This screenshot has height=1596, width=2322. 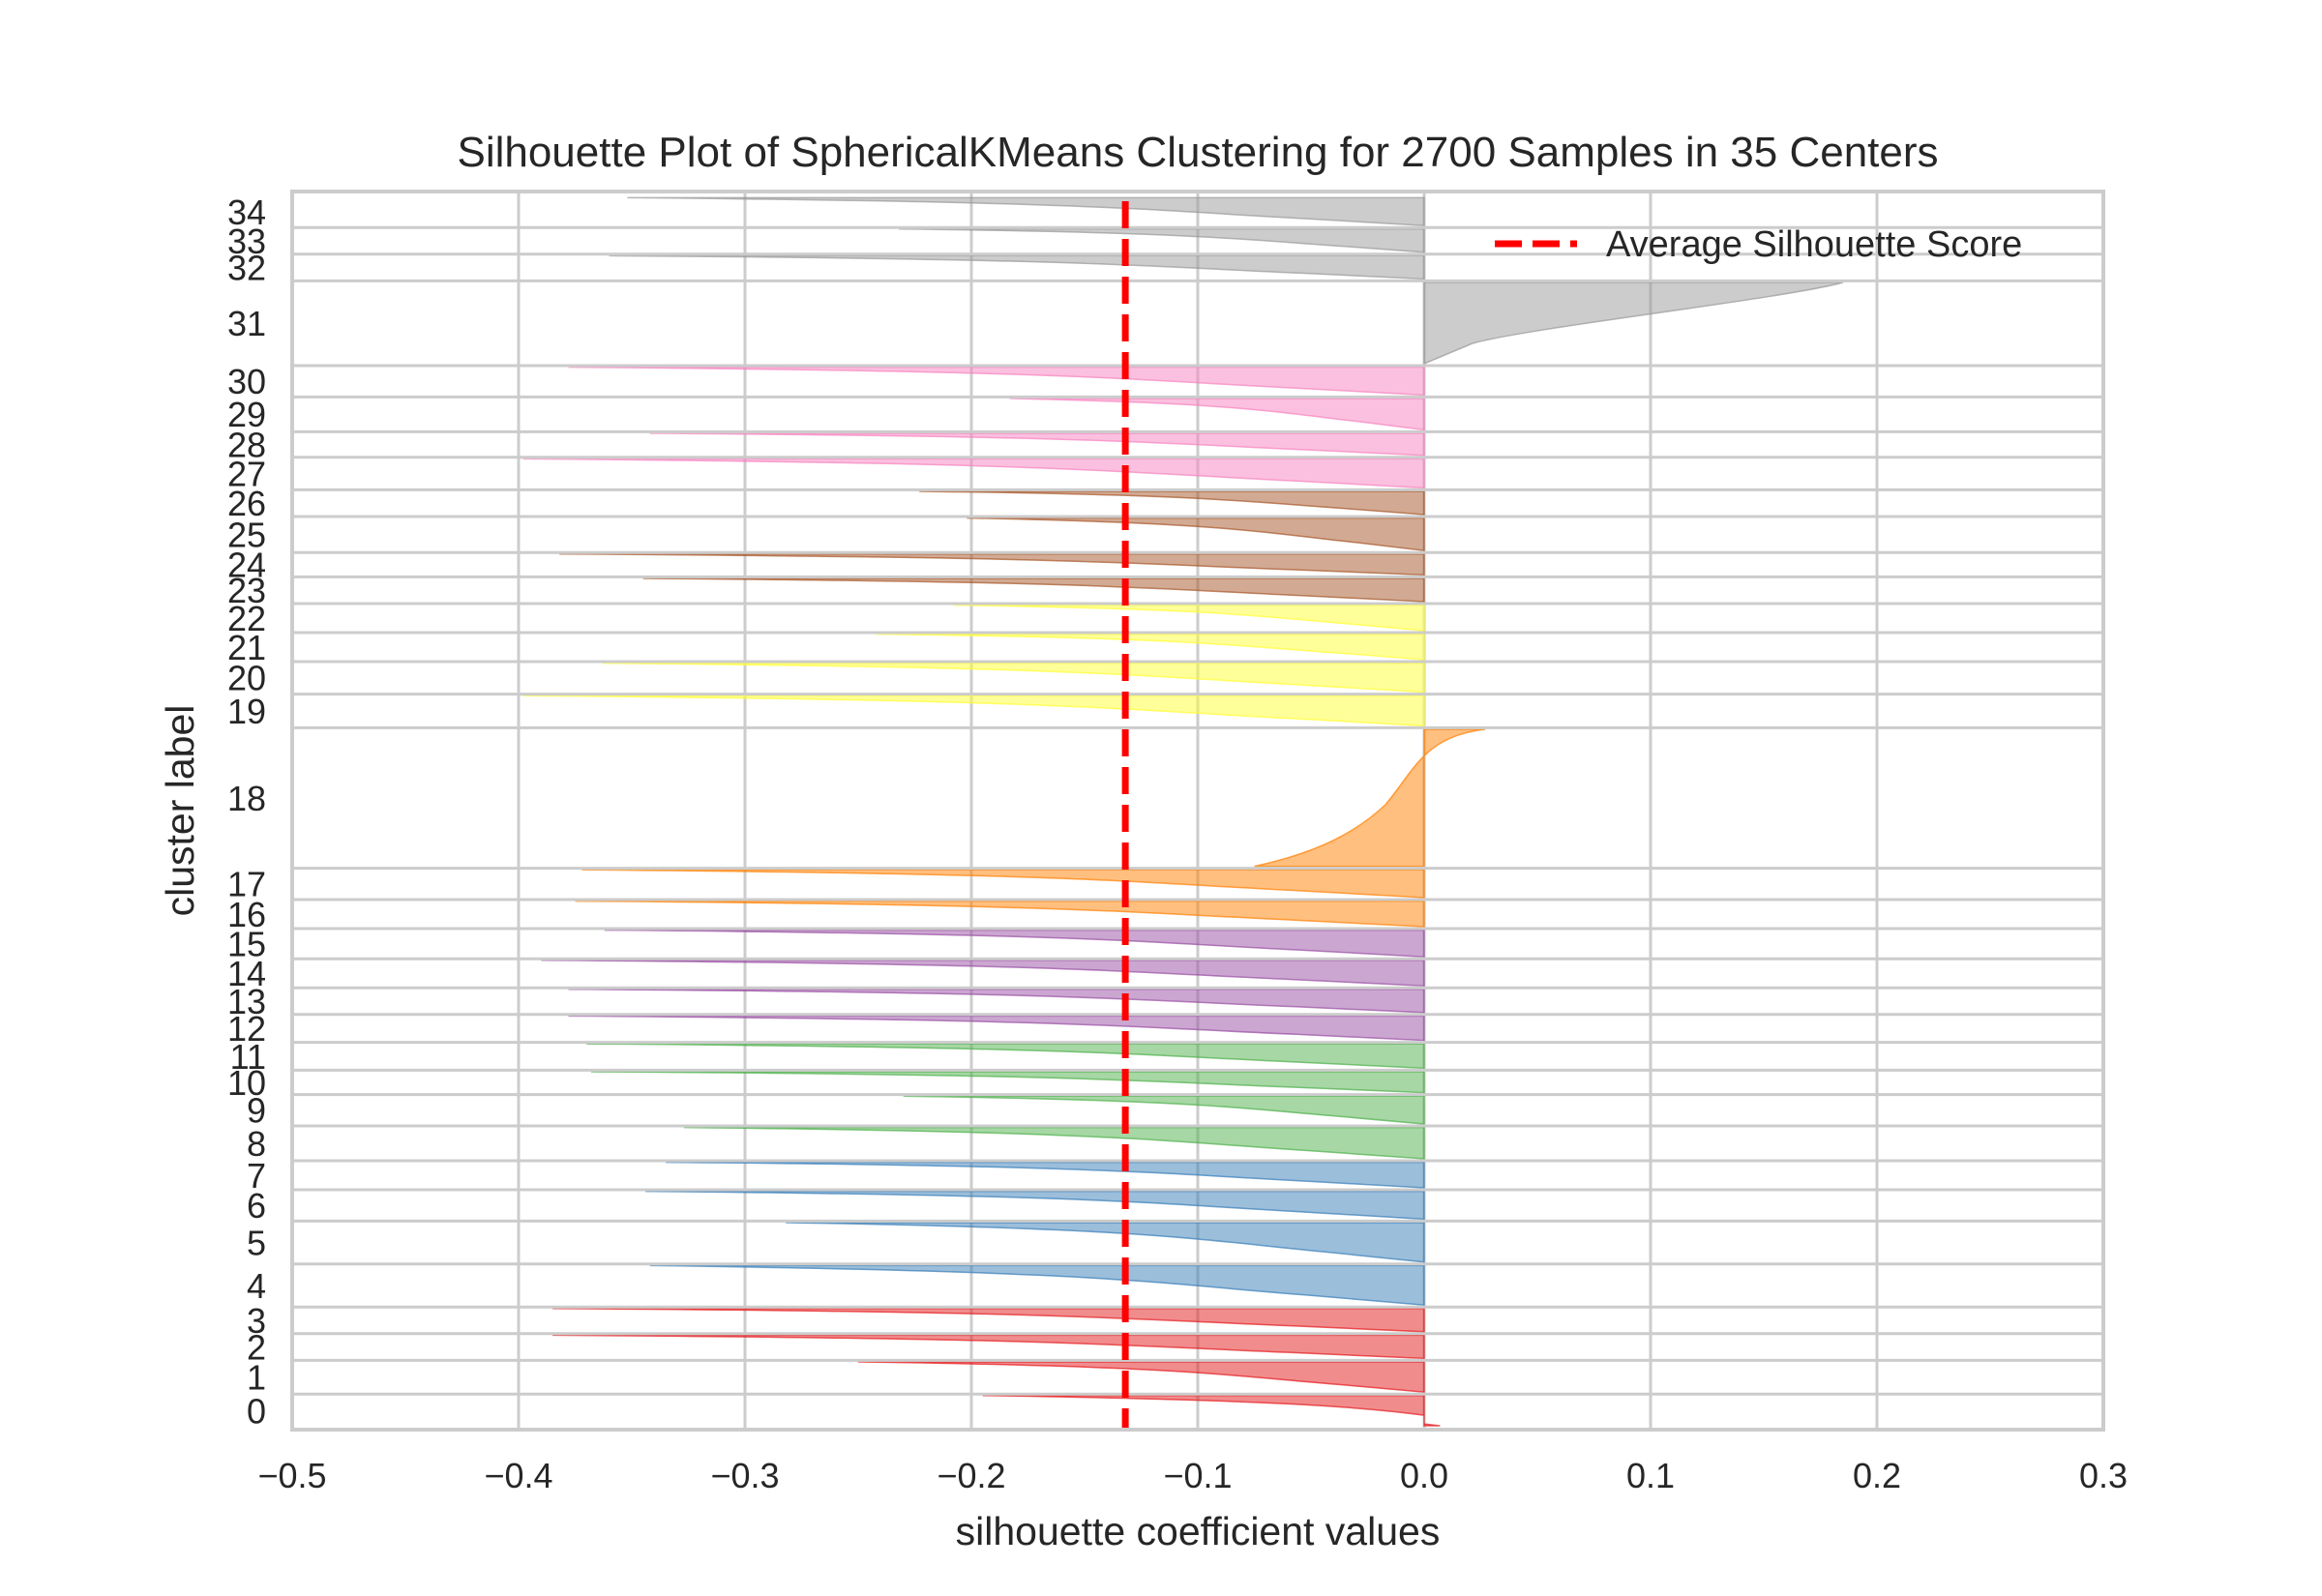 I want to click on y-tick-label-cluster-0: 0, so click(x=256, y=1411).